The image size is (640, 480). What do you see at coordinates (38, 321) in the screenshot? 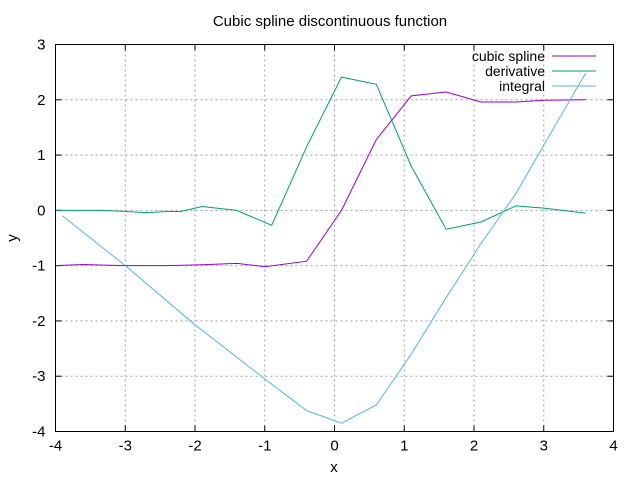
I see `y-tick-label: -2` at bounding box center [38, 321].